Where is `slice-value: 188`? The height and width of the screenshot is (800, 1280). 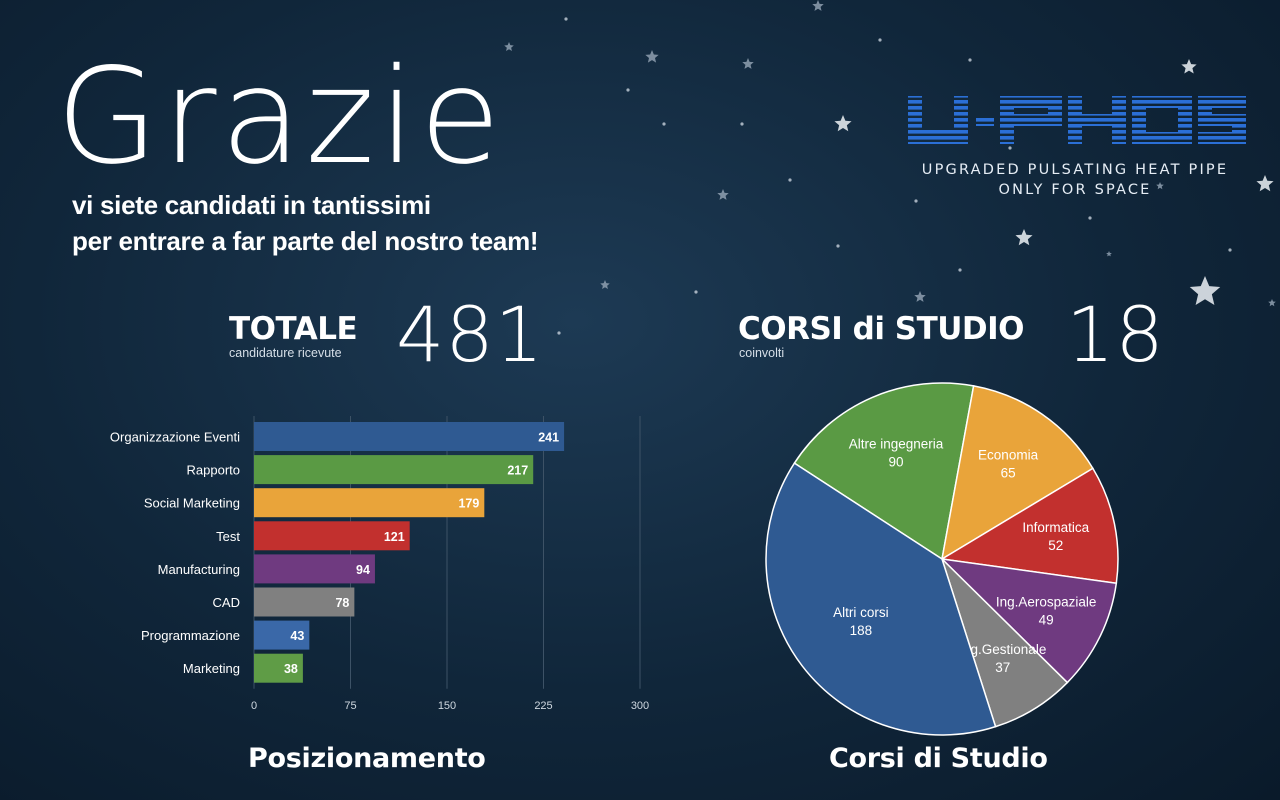 slice-value: 188 is located at coordinates (861, 630).